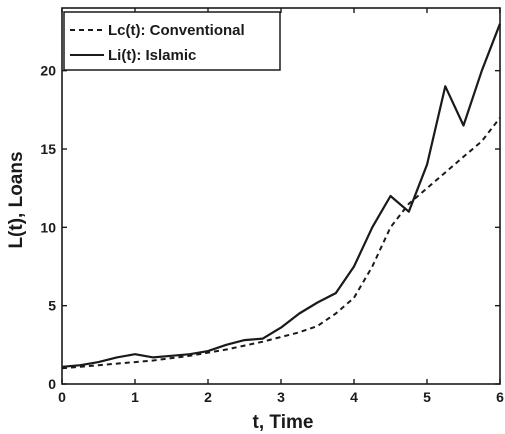  Describe the element at coordinates (48, 227) in the screenshot. I see `y-tick-label-10: 10` at that location.